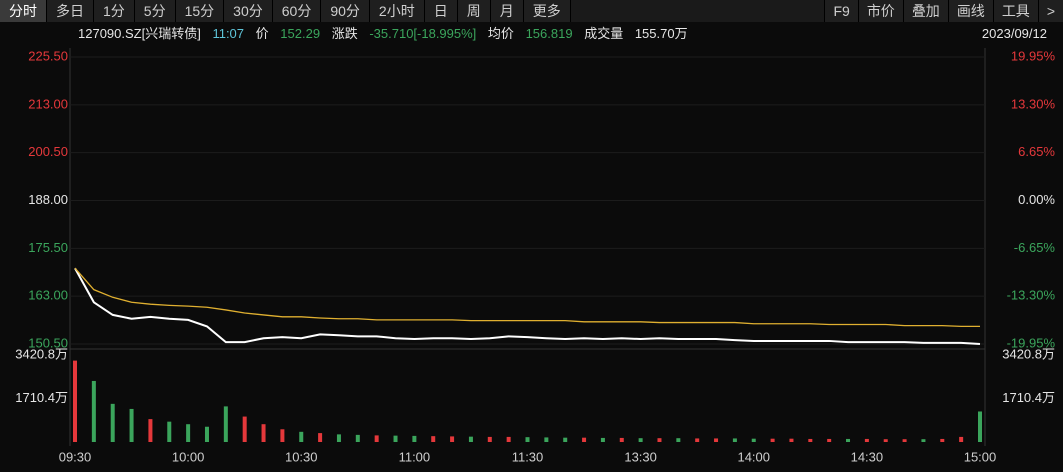 The width and height of the screenshot is (1063, 472). I want to click on tab: 60分, so click(297, 11).